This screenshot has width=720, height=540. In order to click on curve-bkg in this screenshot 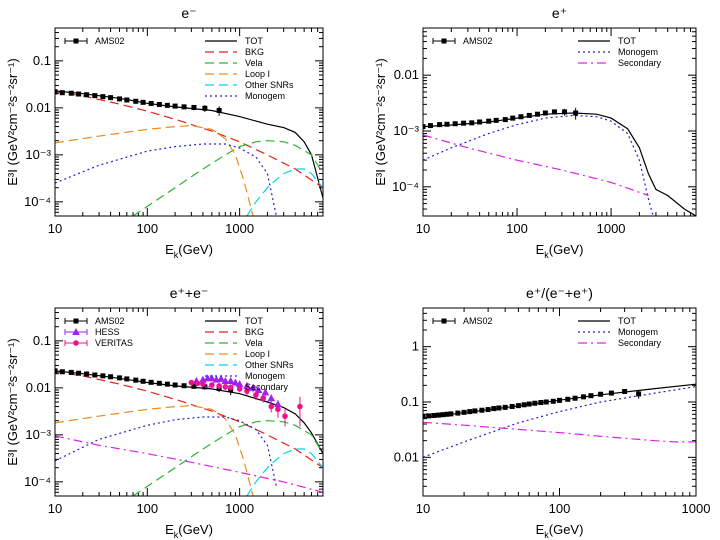, I will do `click(189, 420)`.